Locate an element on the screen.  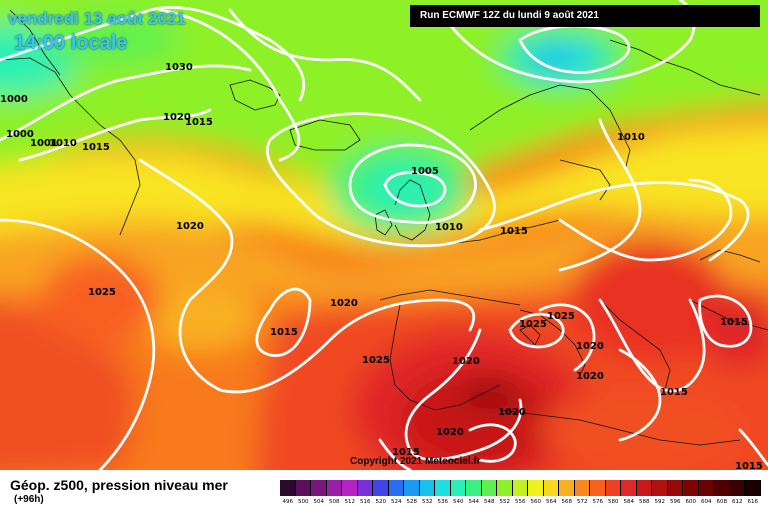
scale-tick-label: 552 is located at coordinates (505, 502).